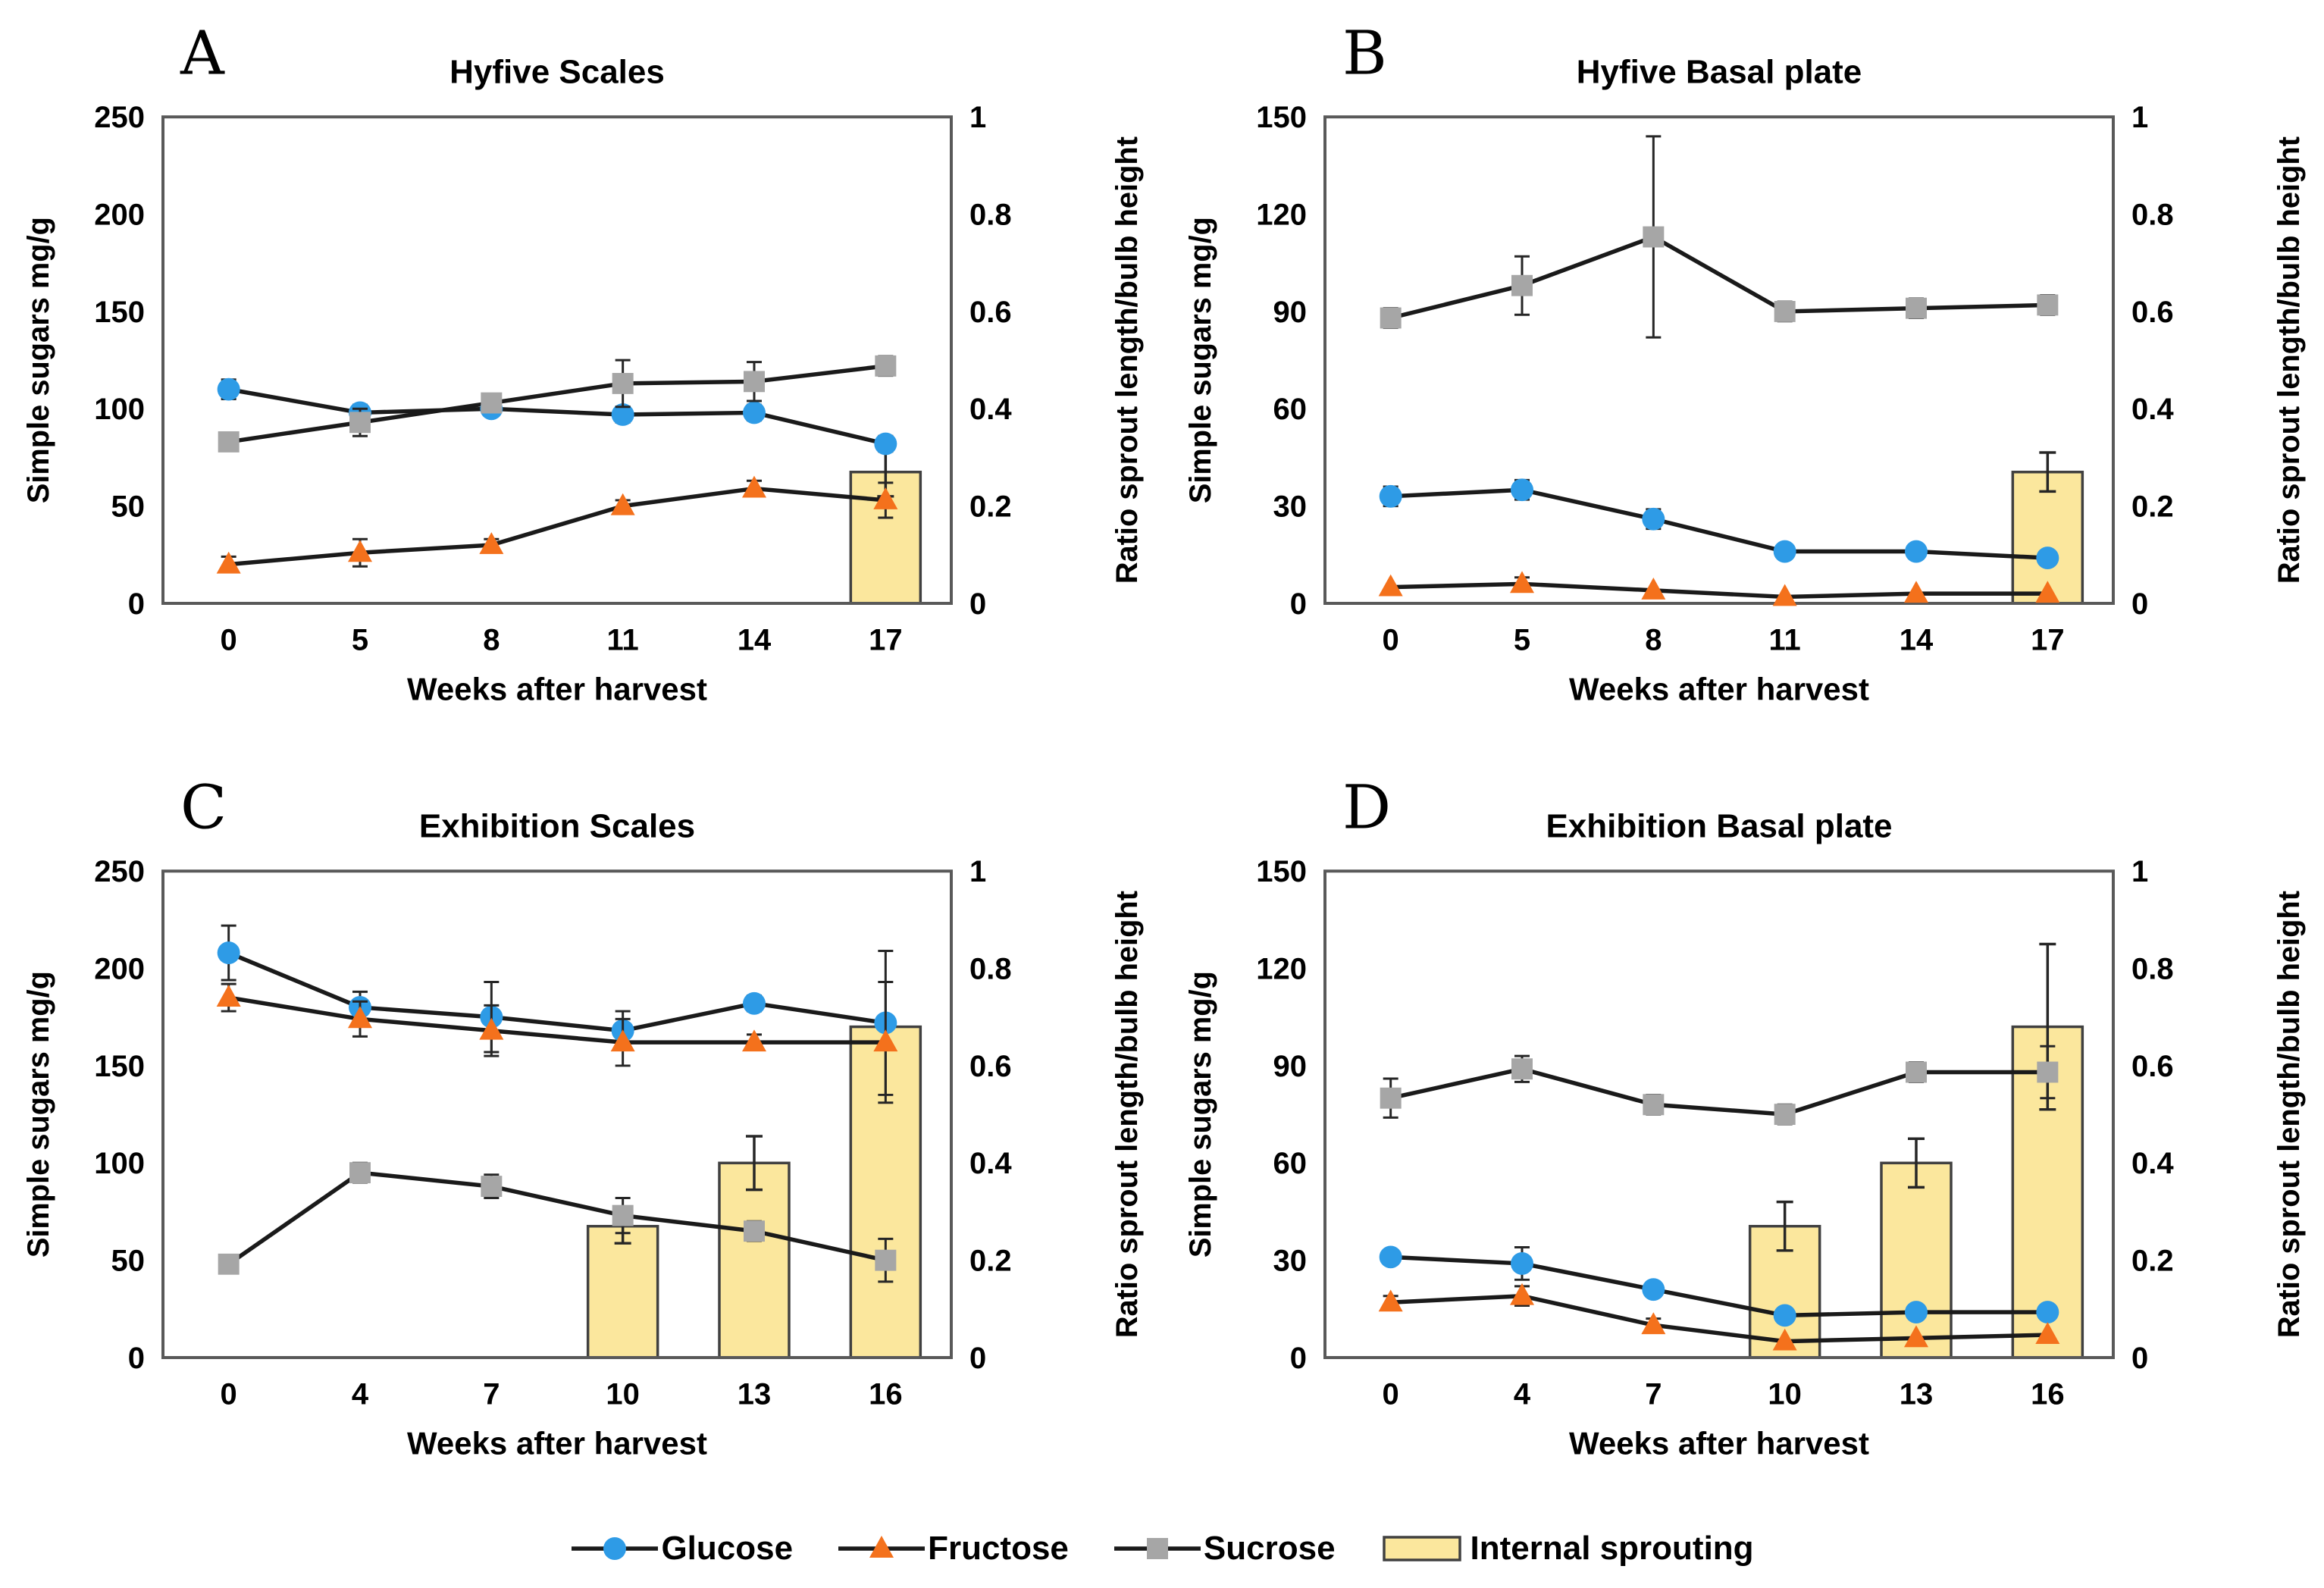 Image resolution: width=2324 pixels, height=1588 pixels. I want to click on series-line-glucose, so click(557, 416).